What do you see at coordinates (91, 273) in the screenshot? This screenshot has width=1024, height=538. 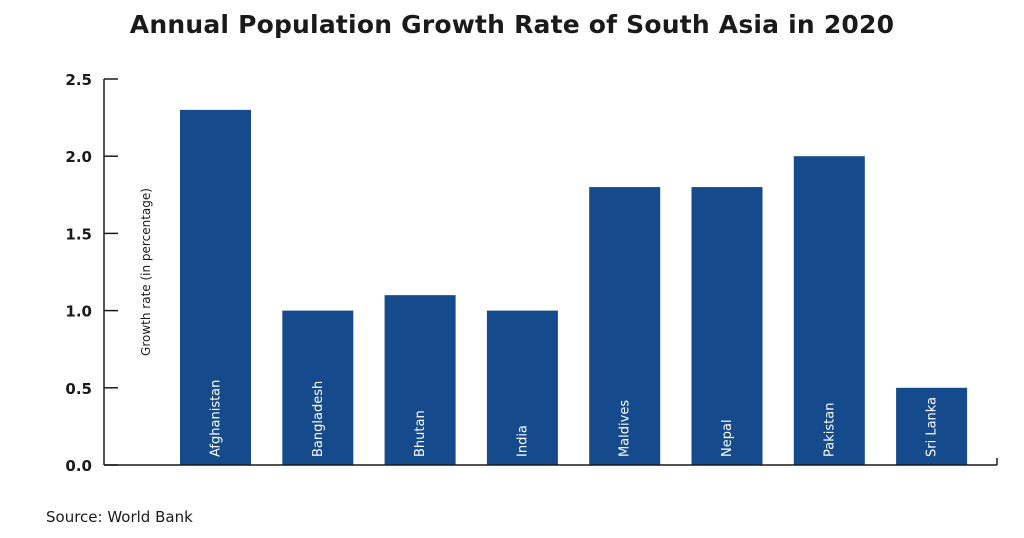 I see `y-axis-ticks: 0.0 0.5 1.0 1.5 2.0 2.5` at bounding box center [91, 273].